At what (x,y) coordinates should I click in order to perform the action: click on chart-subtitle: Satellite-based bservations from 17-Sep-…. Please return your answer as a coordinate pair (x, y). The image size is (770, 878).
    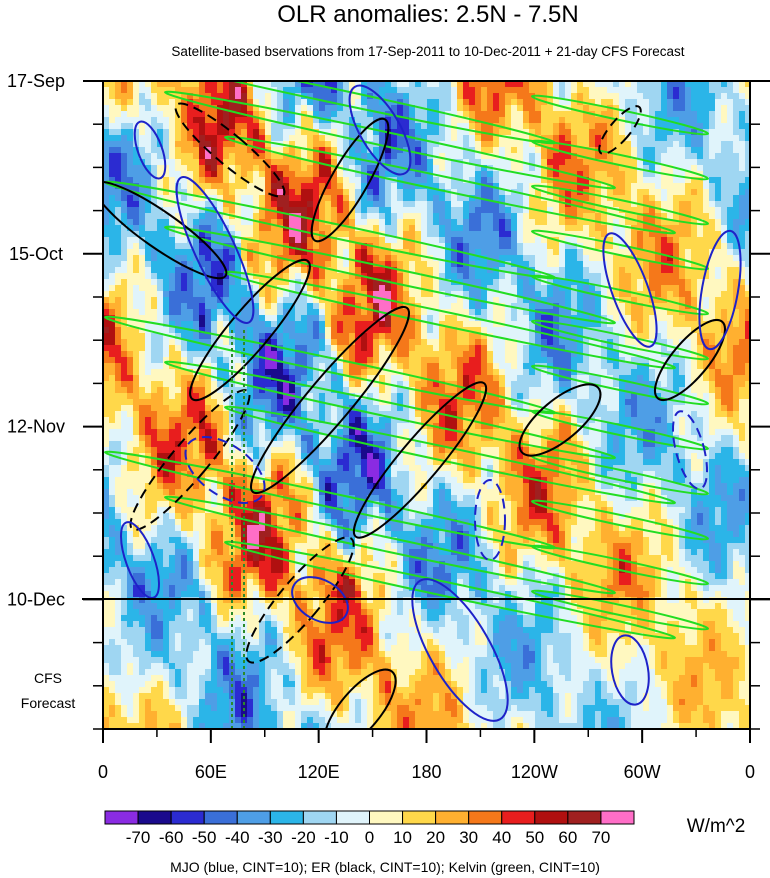
    Looking at the image, I should click on (427, 51).